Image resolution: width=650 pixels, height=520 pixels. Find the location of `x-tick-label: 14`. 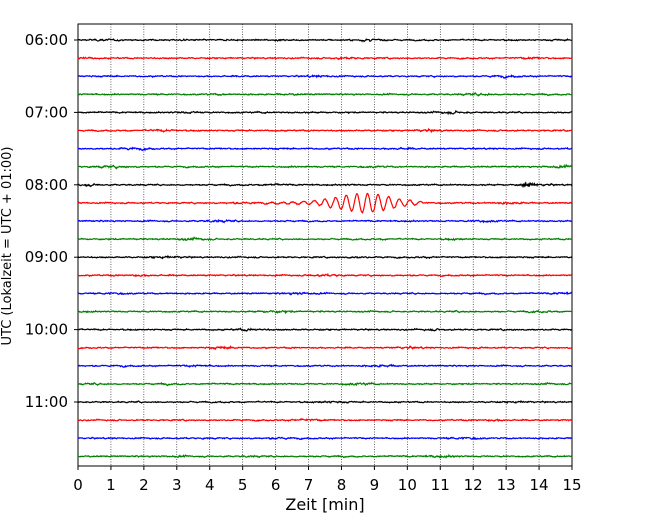

x-tick-label: 14 is located at coordinates (539, 485).